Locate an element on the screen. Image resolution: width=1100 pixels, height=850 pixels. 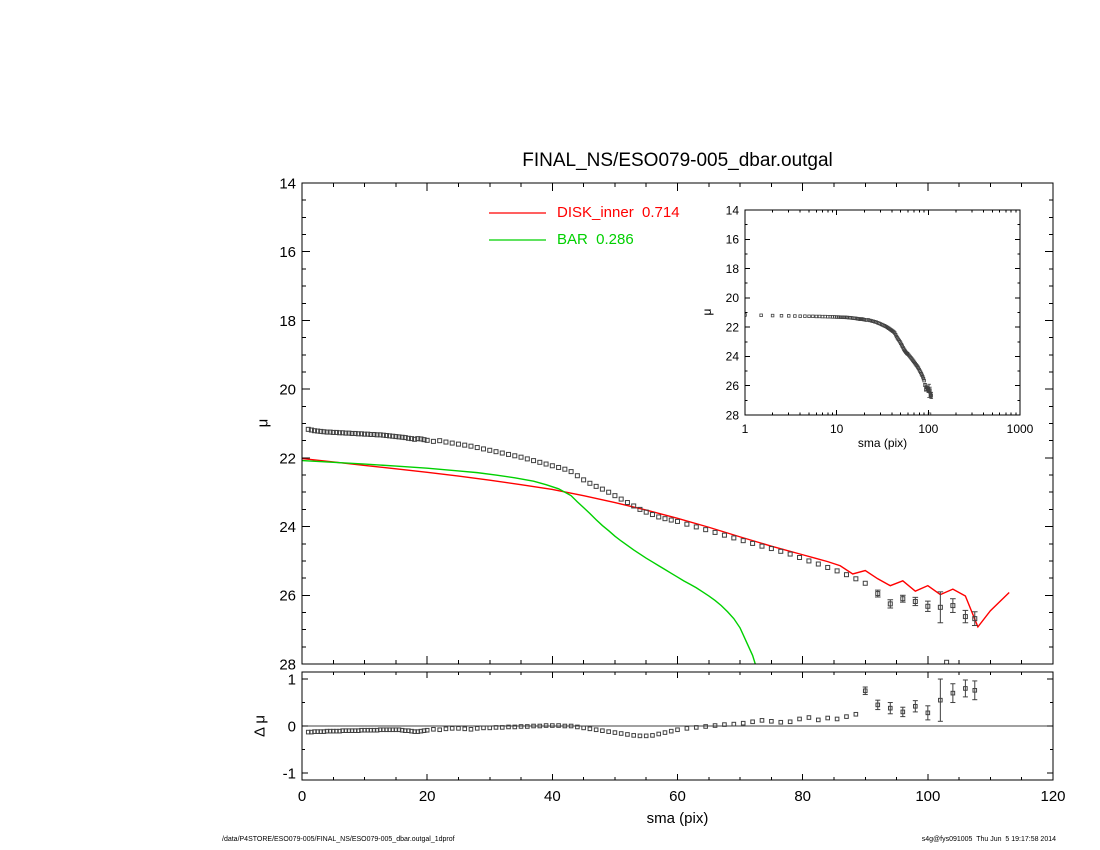
inset-x-axis-label: sma (pix) is located at coordinates (882, 443).